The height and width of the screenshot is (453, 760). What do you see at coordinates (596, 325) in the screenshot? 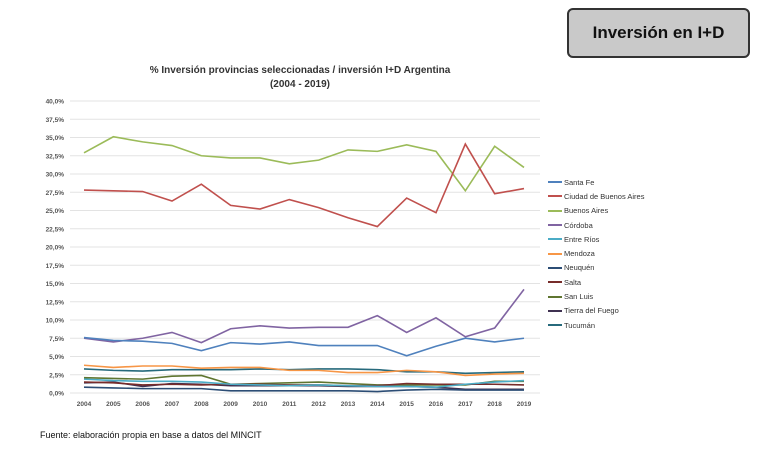
I see `legend-item: Tucumán` at bounding box center [596, 325].